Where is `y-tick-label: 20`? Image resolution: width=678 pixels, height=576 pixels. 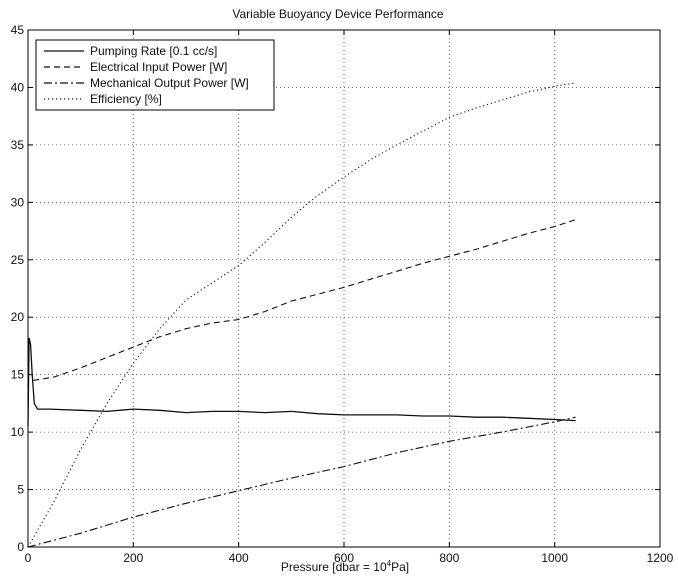 y-tick-label: 20 is located at coordinates (18, 317).